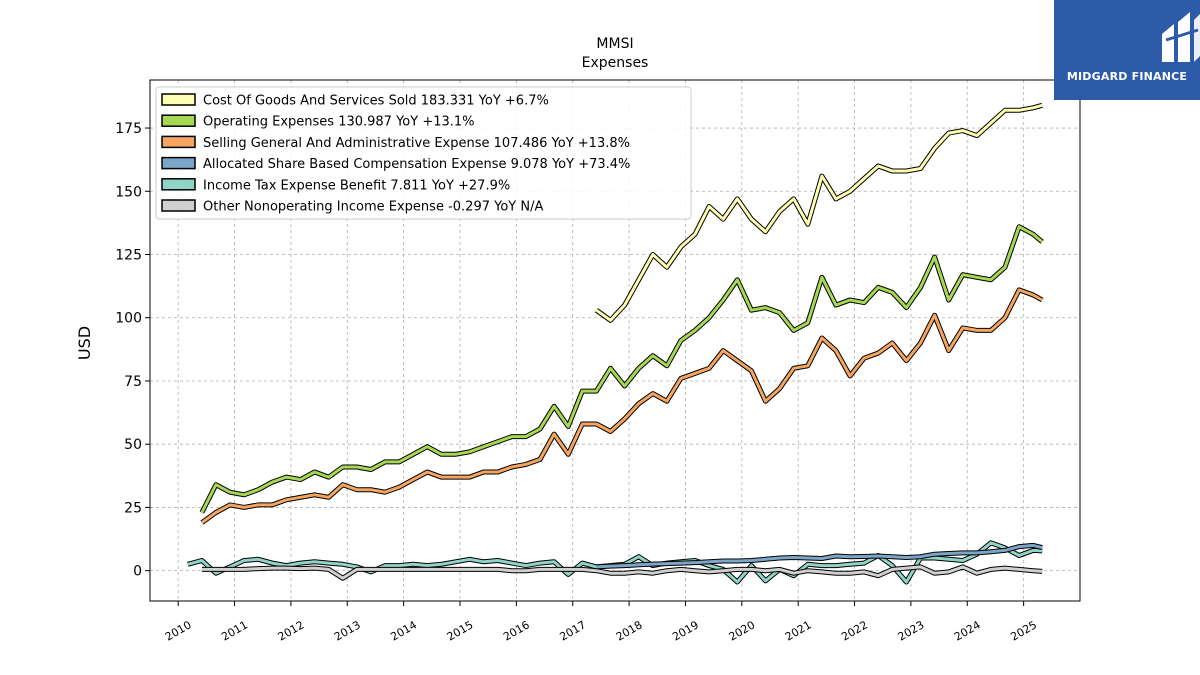 The width and height of the screenshot is (1200, 675). I want to click on logo-mark-icon, so click(1181, 37).